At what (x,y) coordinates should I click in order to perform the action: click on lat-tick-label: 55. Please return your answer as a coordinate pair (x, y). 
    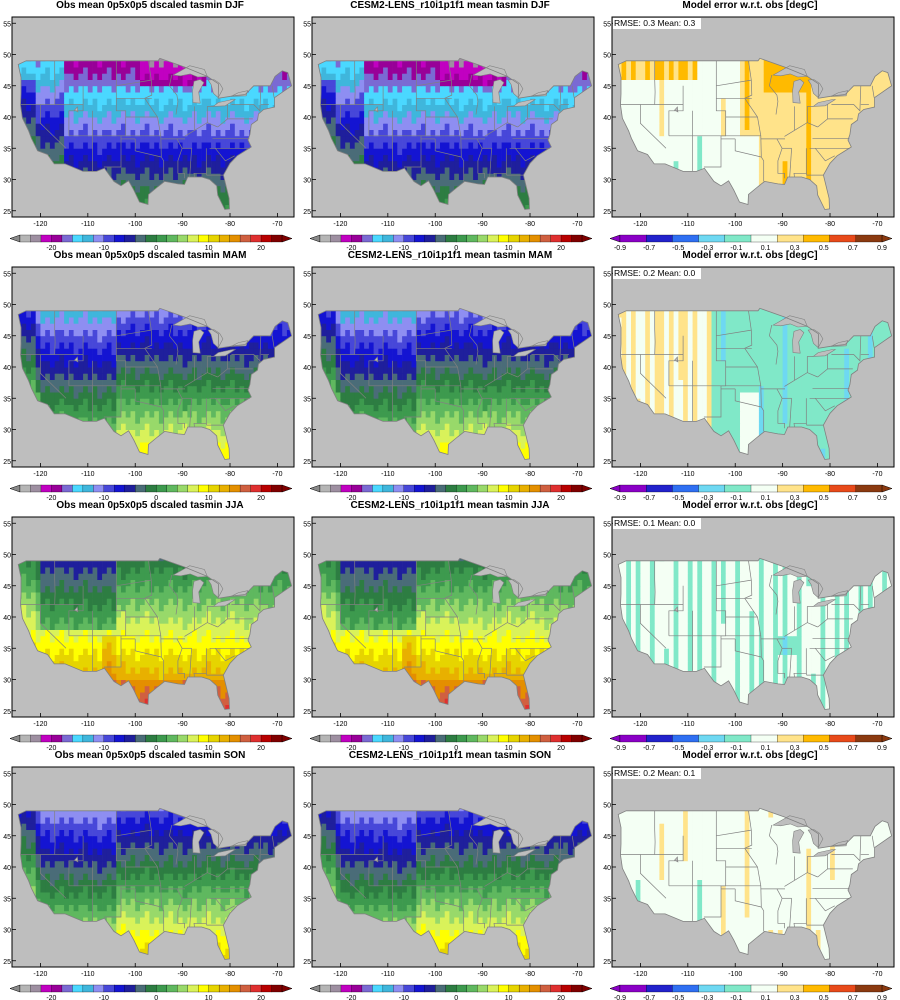
    Looking at the image, I should click on (607, 24).